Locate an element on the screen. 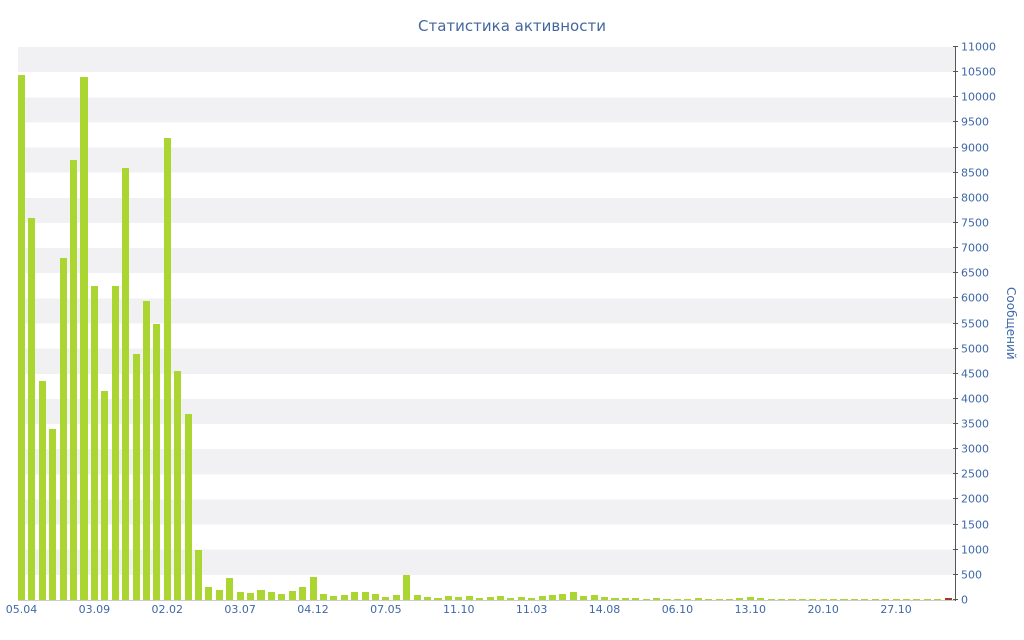  y-tick-label: 7500 is located at coordinates (975, 223).